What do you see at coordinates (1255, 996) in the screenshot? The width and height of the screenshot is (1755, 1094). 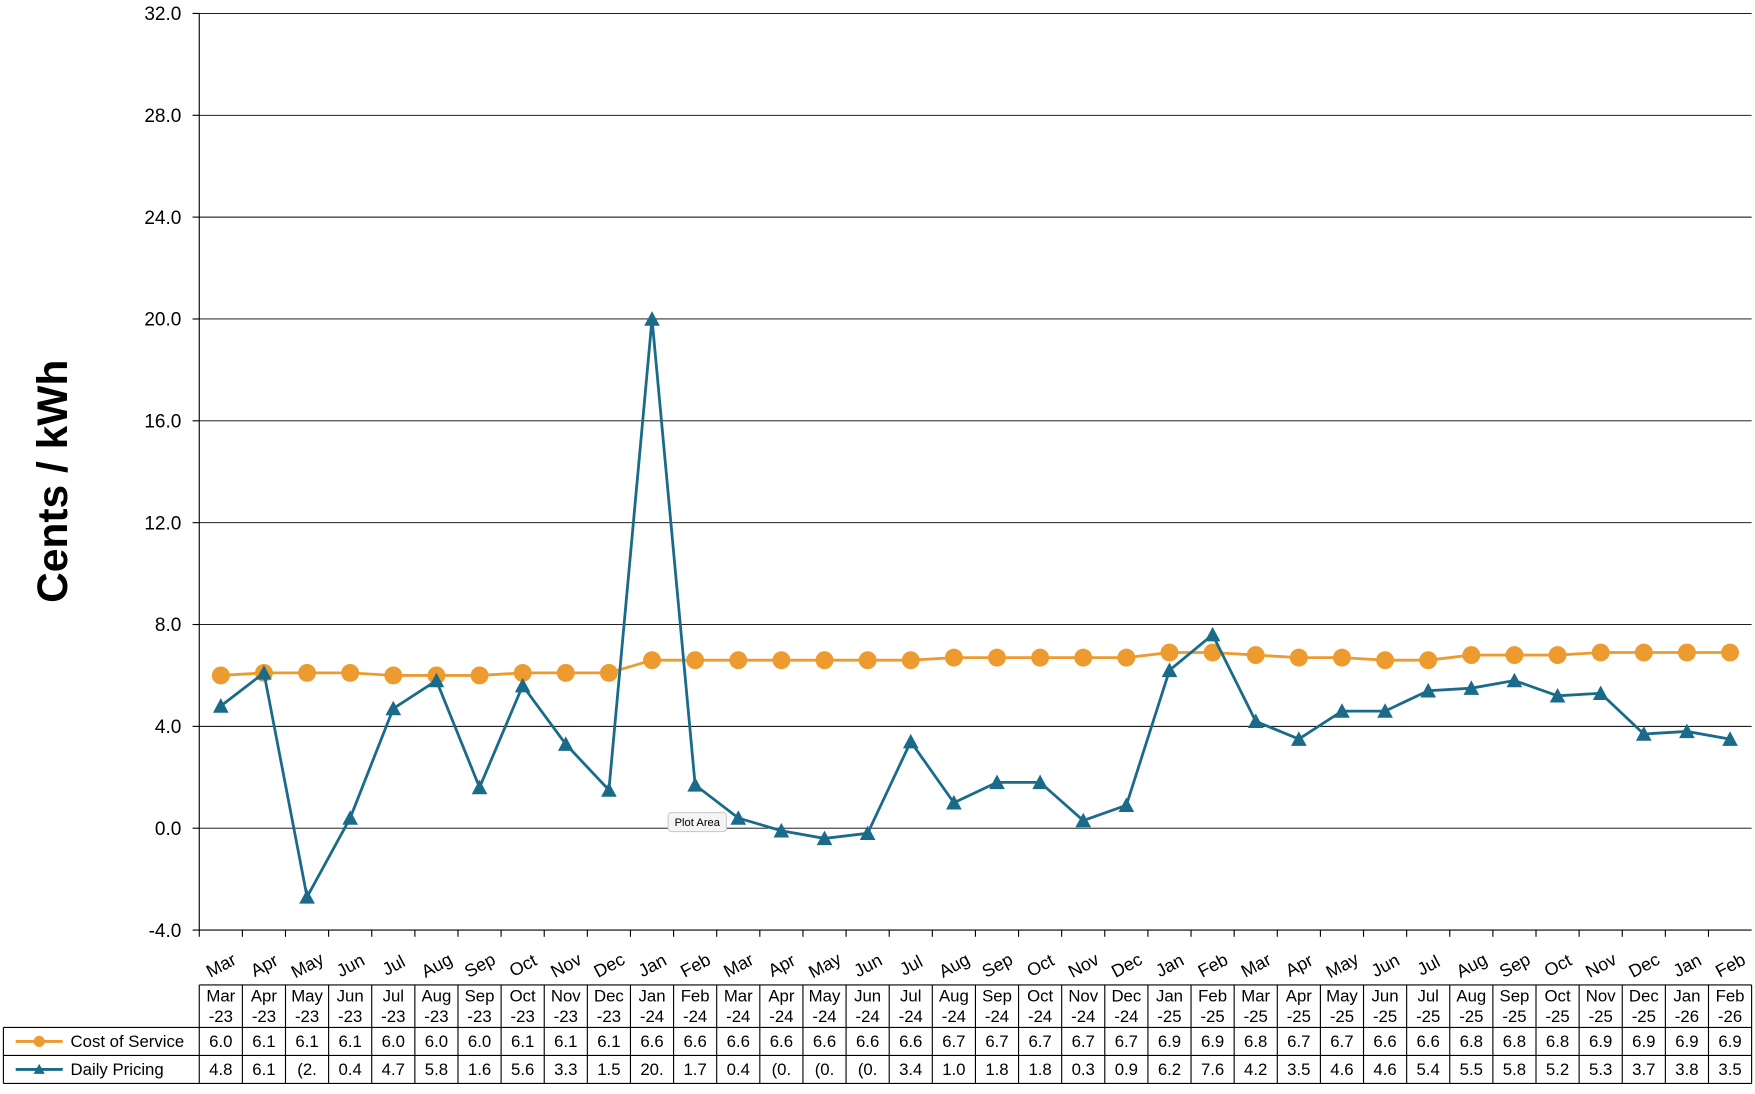 I see `table-header-line: Mar` at bounding box center [1255, 996].